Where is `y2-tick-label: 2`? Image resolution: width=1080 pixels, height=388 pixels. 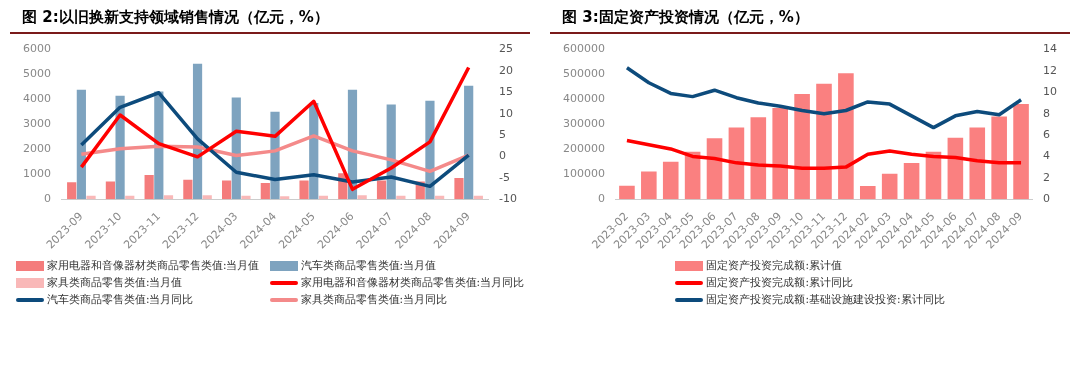
y2-tick-label: 2 is located at coordinates (1046, 177).